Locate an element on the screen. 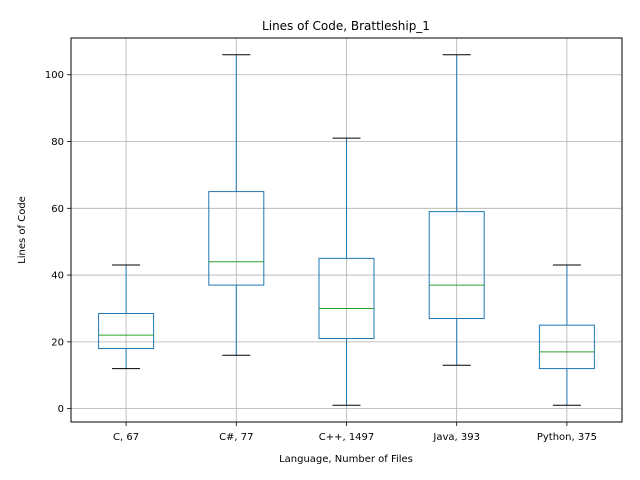  chart-title: Lines of Code, Brattleship_1 is located at coordinates (346, 26).